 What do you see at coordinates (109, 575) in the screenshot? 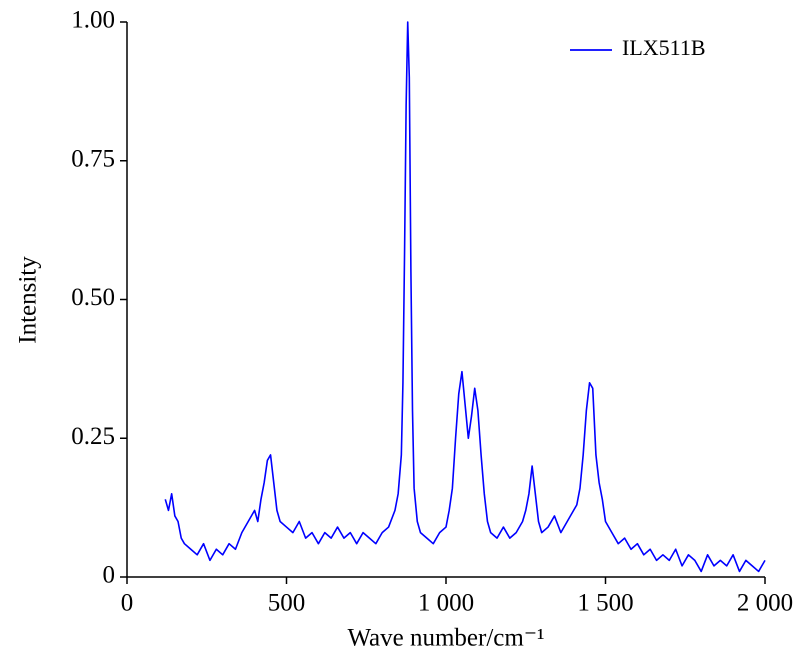
I see `y-tick-label: 0` at bounding box center [109, 575].